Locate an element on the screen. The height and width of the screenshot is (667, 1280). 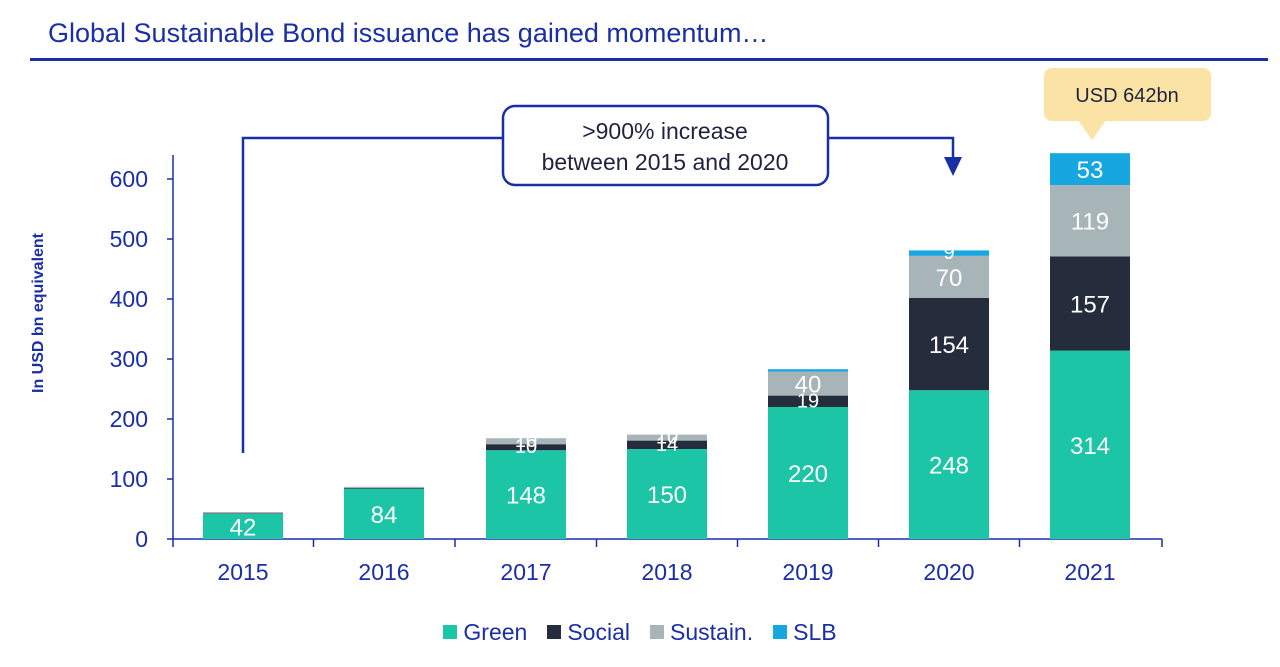
data-label: 154 is located at coordinates (949, 345).